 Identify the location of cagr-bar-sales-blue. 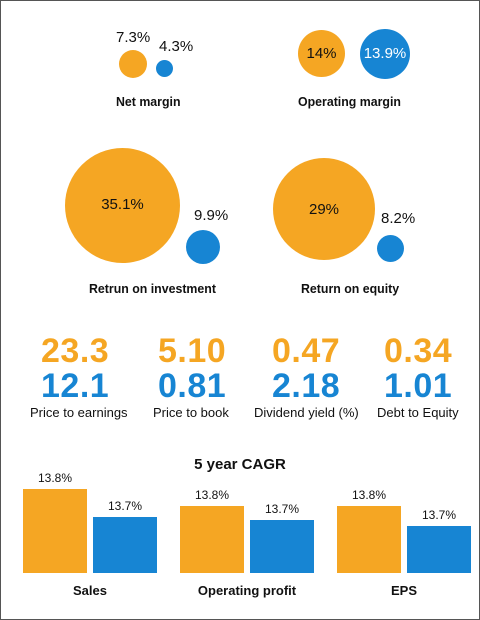
(125, 545).